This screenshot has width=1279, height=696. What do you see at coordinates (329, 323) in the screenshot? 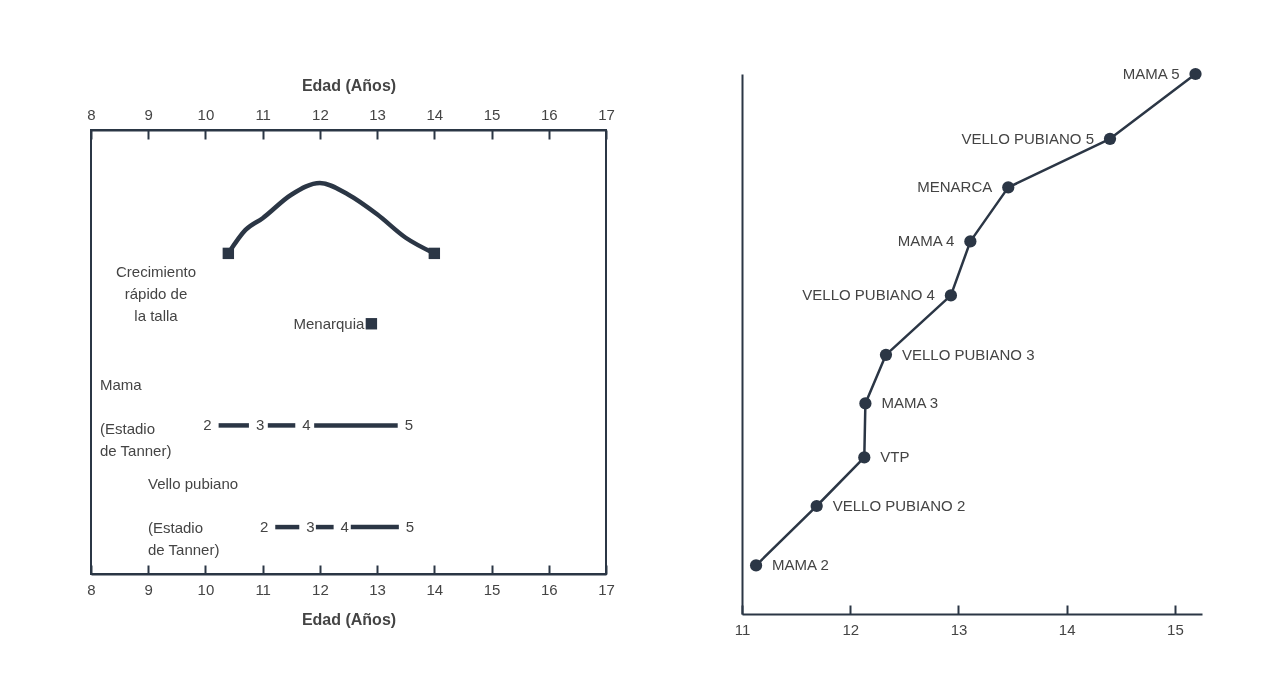
I see `annotation: Menarquia` at bounding box center [329, 323].